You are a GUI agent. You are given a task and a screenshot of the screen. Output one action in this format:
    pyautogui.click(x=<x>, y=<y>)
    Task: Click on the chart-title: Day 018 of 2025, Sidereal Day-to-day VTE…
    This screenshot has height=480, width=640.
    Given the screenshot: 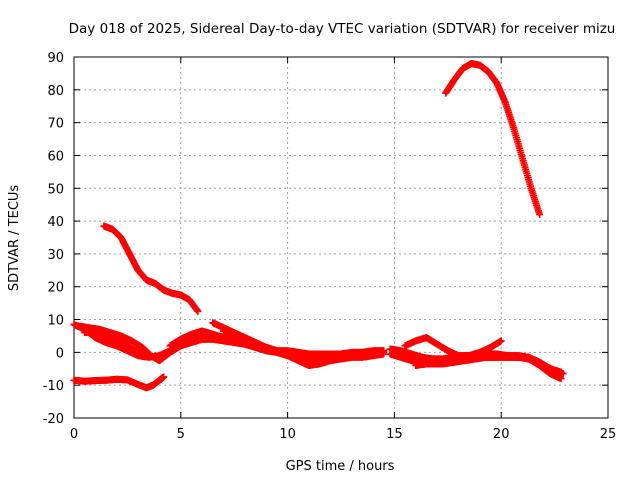 What is the action you would take?
    pyautogui.click(x=342, y=29)
    